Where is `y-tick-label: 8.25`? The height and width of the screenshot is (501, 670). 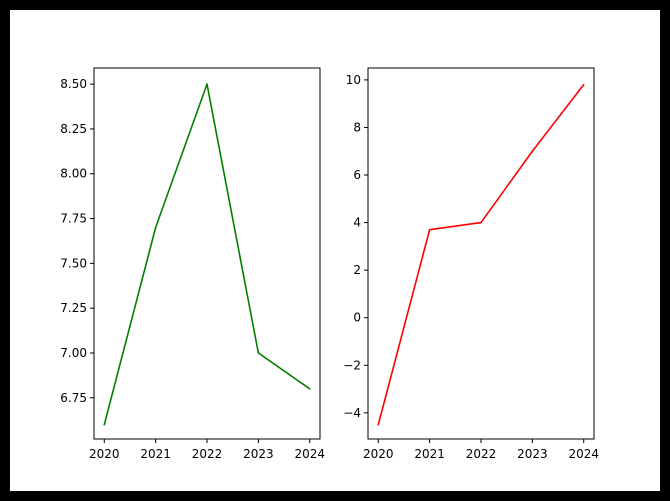 y-tick-label: 8.25 is located at coordinates (73, 129).